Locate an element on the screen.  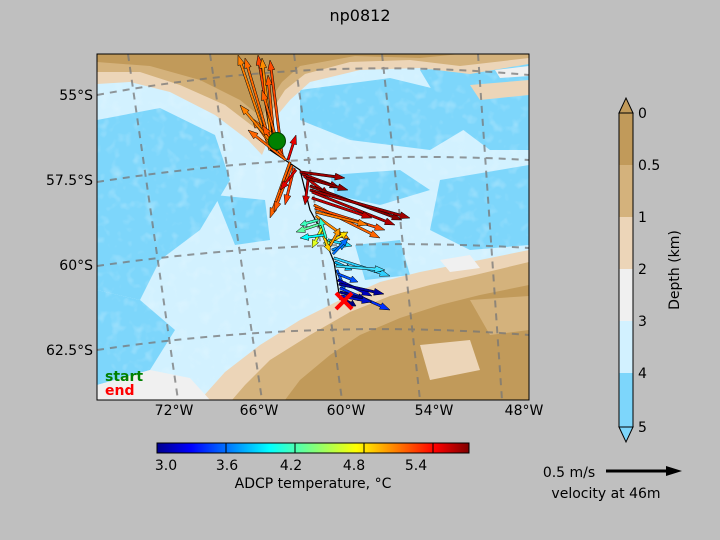
depth-tick: 0.5 is located at coordinates (649, 166).